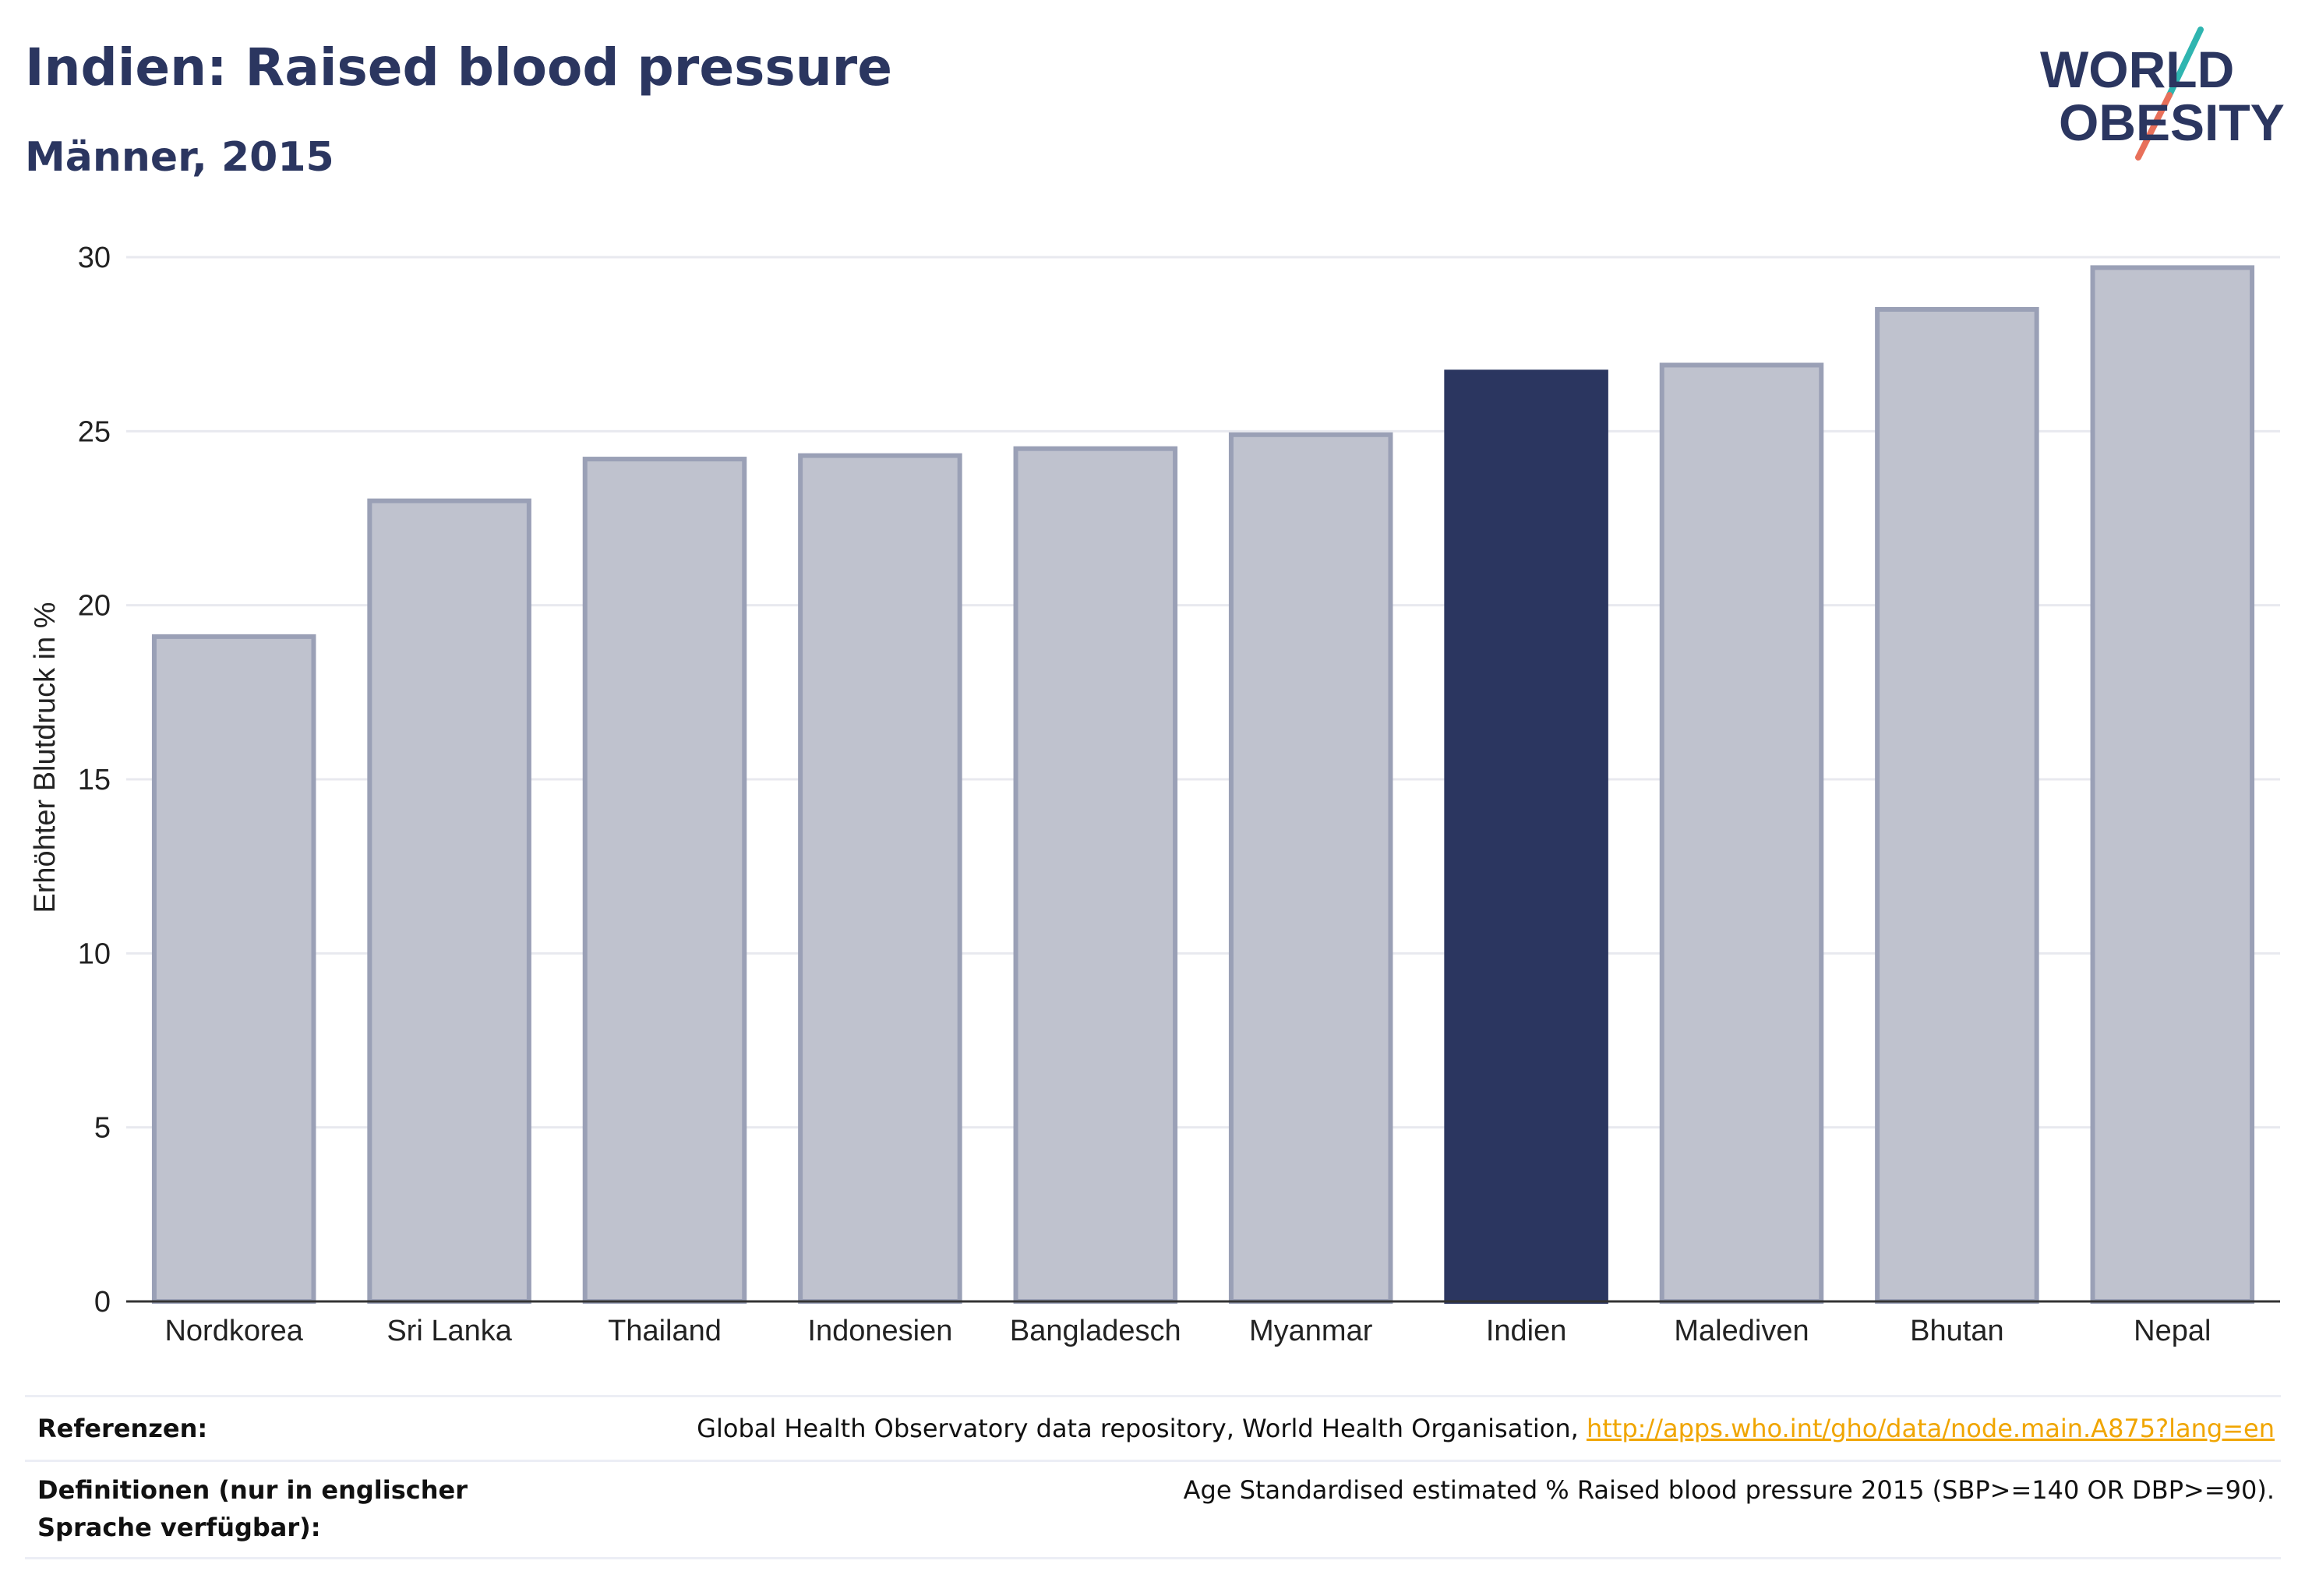 The height and width of the screenshot is (1596, 2305). Describe the element at coordinates (45, 757) in the screenshot. I see `y-axis-label: Erhöhter Blutdruck in %` at that location.